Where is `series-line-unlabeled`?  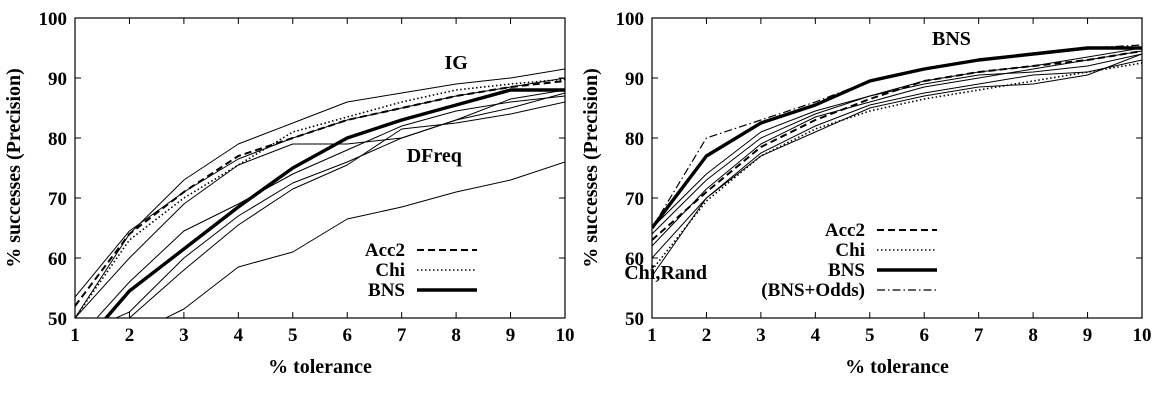
series-line-unlabeled is located at coordinates (364, 239).